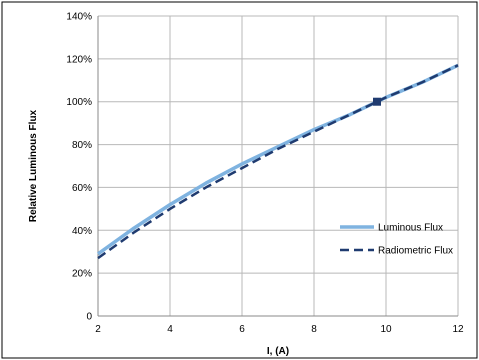 The image size is (479, 360). What do you see at coordinates (82, 231) in the screenshot?
I see `y-tick-label-2: 40%` at bounding box center [82, 231].